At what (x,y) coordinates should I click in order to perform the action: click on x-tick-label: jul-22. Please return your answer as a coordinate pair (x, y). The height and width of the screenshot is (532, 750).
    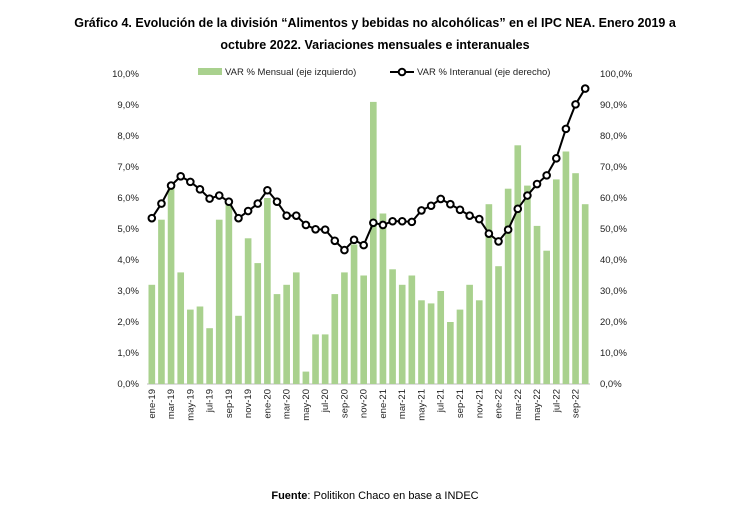
    Looking at the image, I should click on (556, 401).